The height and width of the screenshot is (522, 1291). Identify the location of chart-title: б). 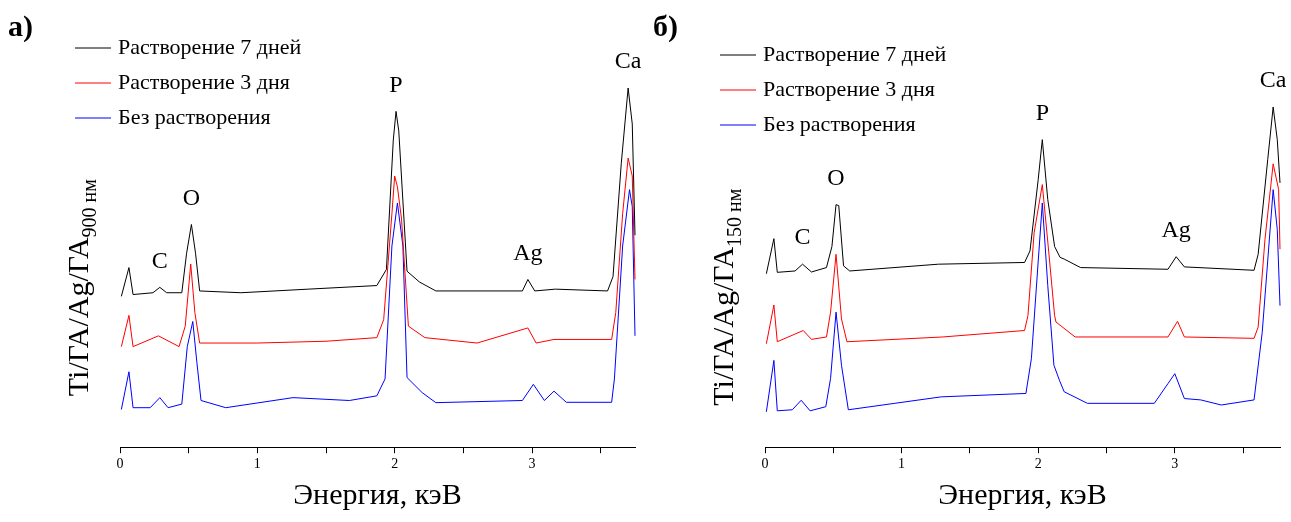
(665, 25).